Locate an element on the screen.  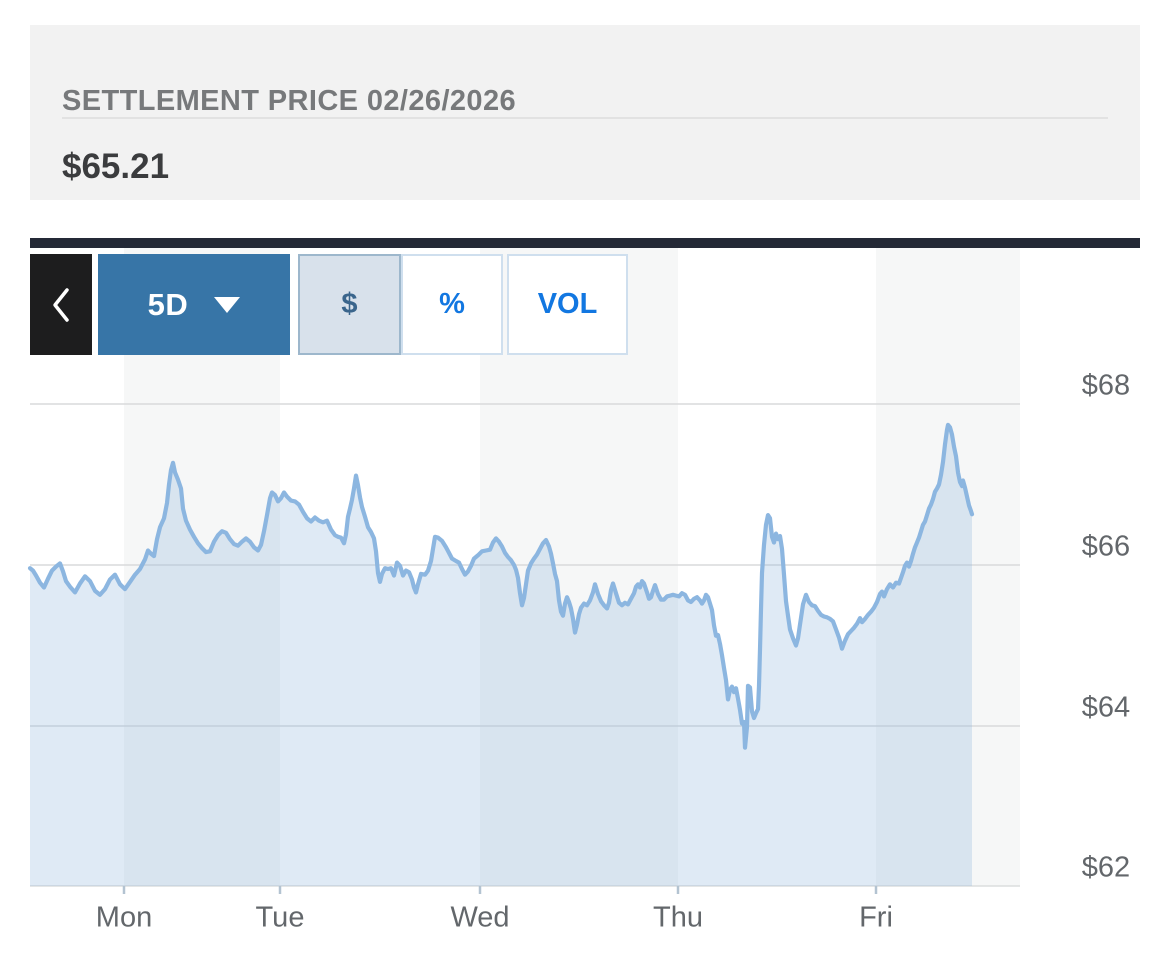
settlement-title: SETTLEMENT PRICE 02/26/2026 is located at coordinates (289, 101).